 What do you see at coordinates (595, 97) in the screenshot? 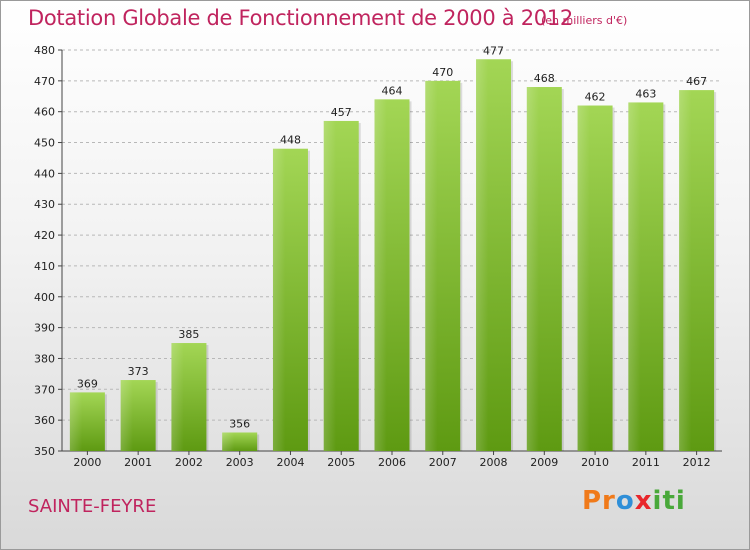
I see `data-label: 462` at bounding box center [595, 97].